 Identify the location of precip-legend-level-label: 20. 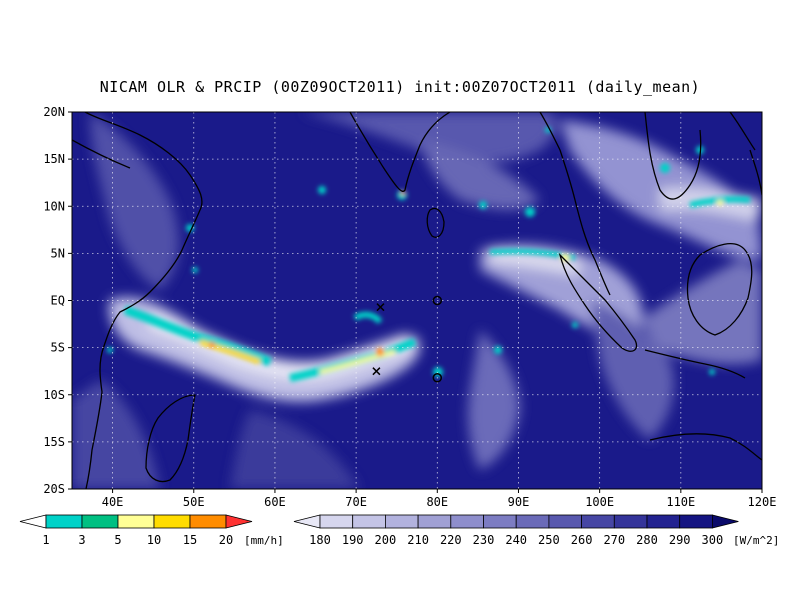
(226, 540).